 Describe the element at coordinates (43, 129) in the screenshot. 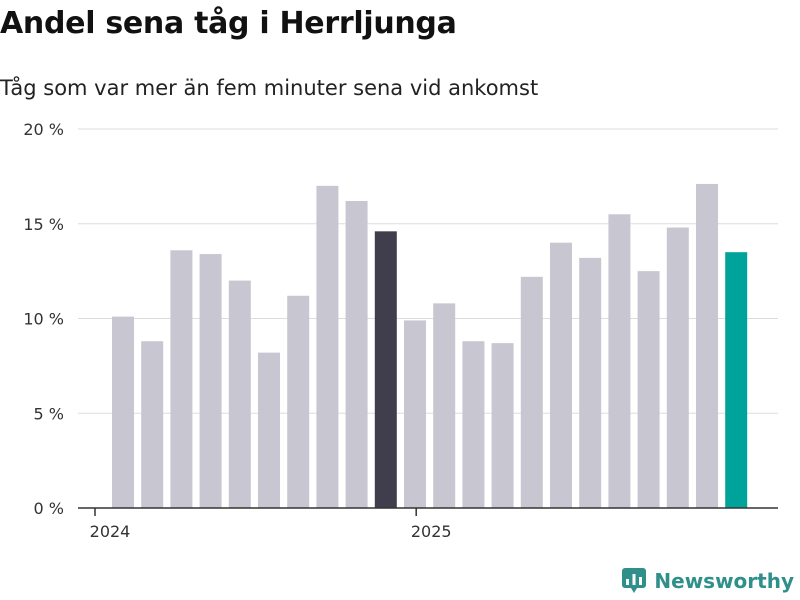

I see `y-tick-label: 20 %` at that location.